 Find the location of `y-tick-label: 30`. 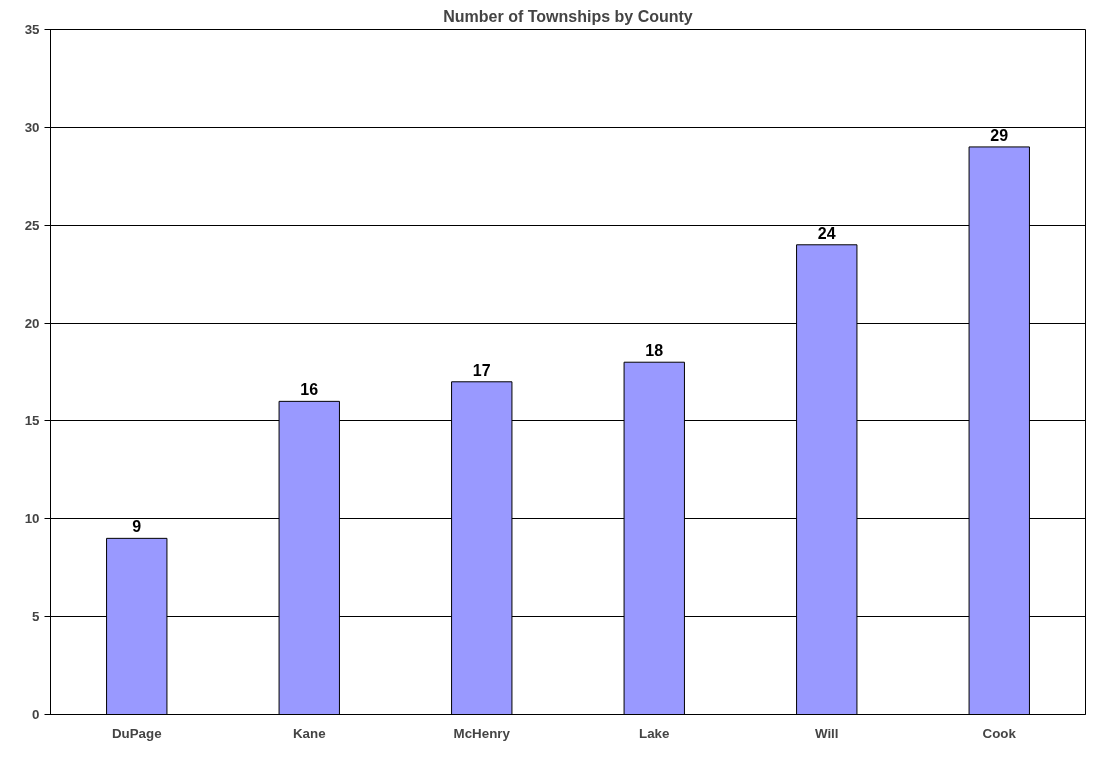

y-tick-label: 30 is located at coordinates (32, 127).